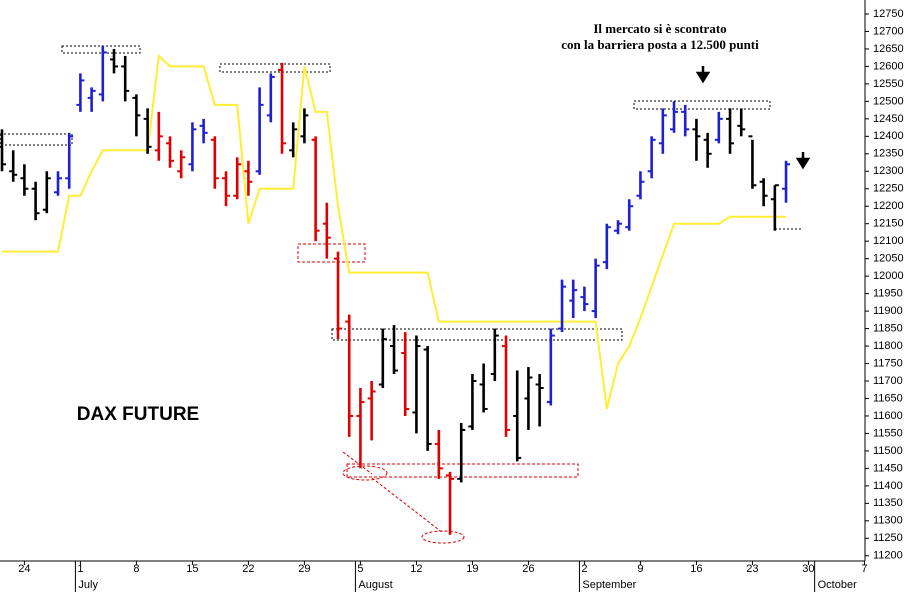  What do you see at coordinates (696, 569) in the screenshot?
I see `x-tick-label: 16` at bounding box center [696, 569].